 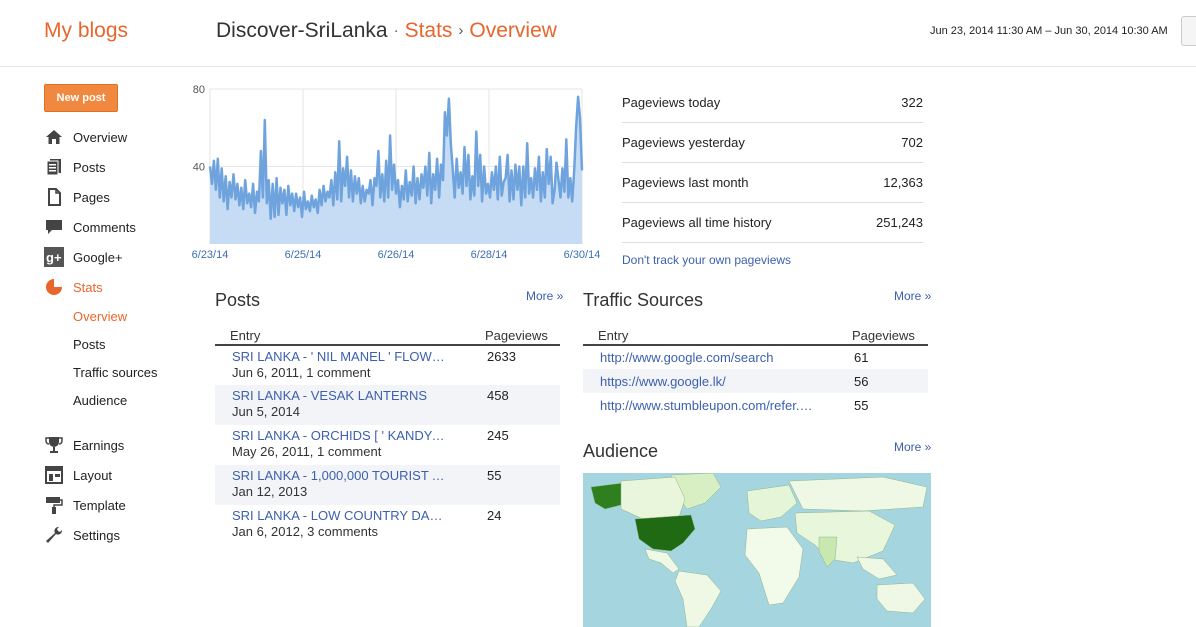 I want to click on google-plus-icon: g+, so click(x=54, y=257).